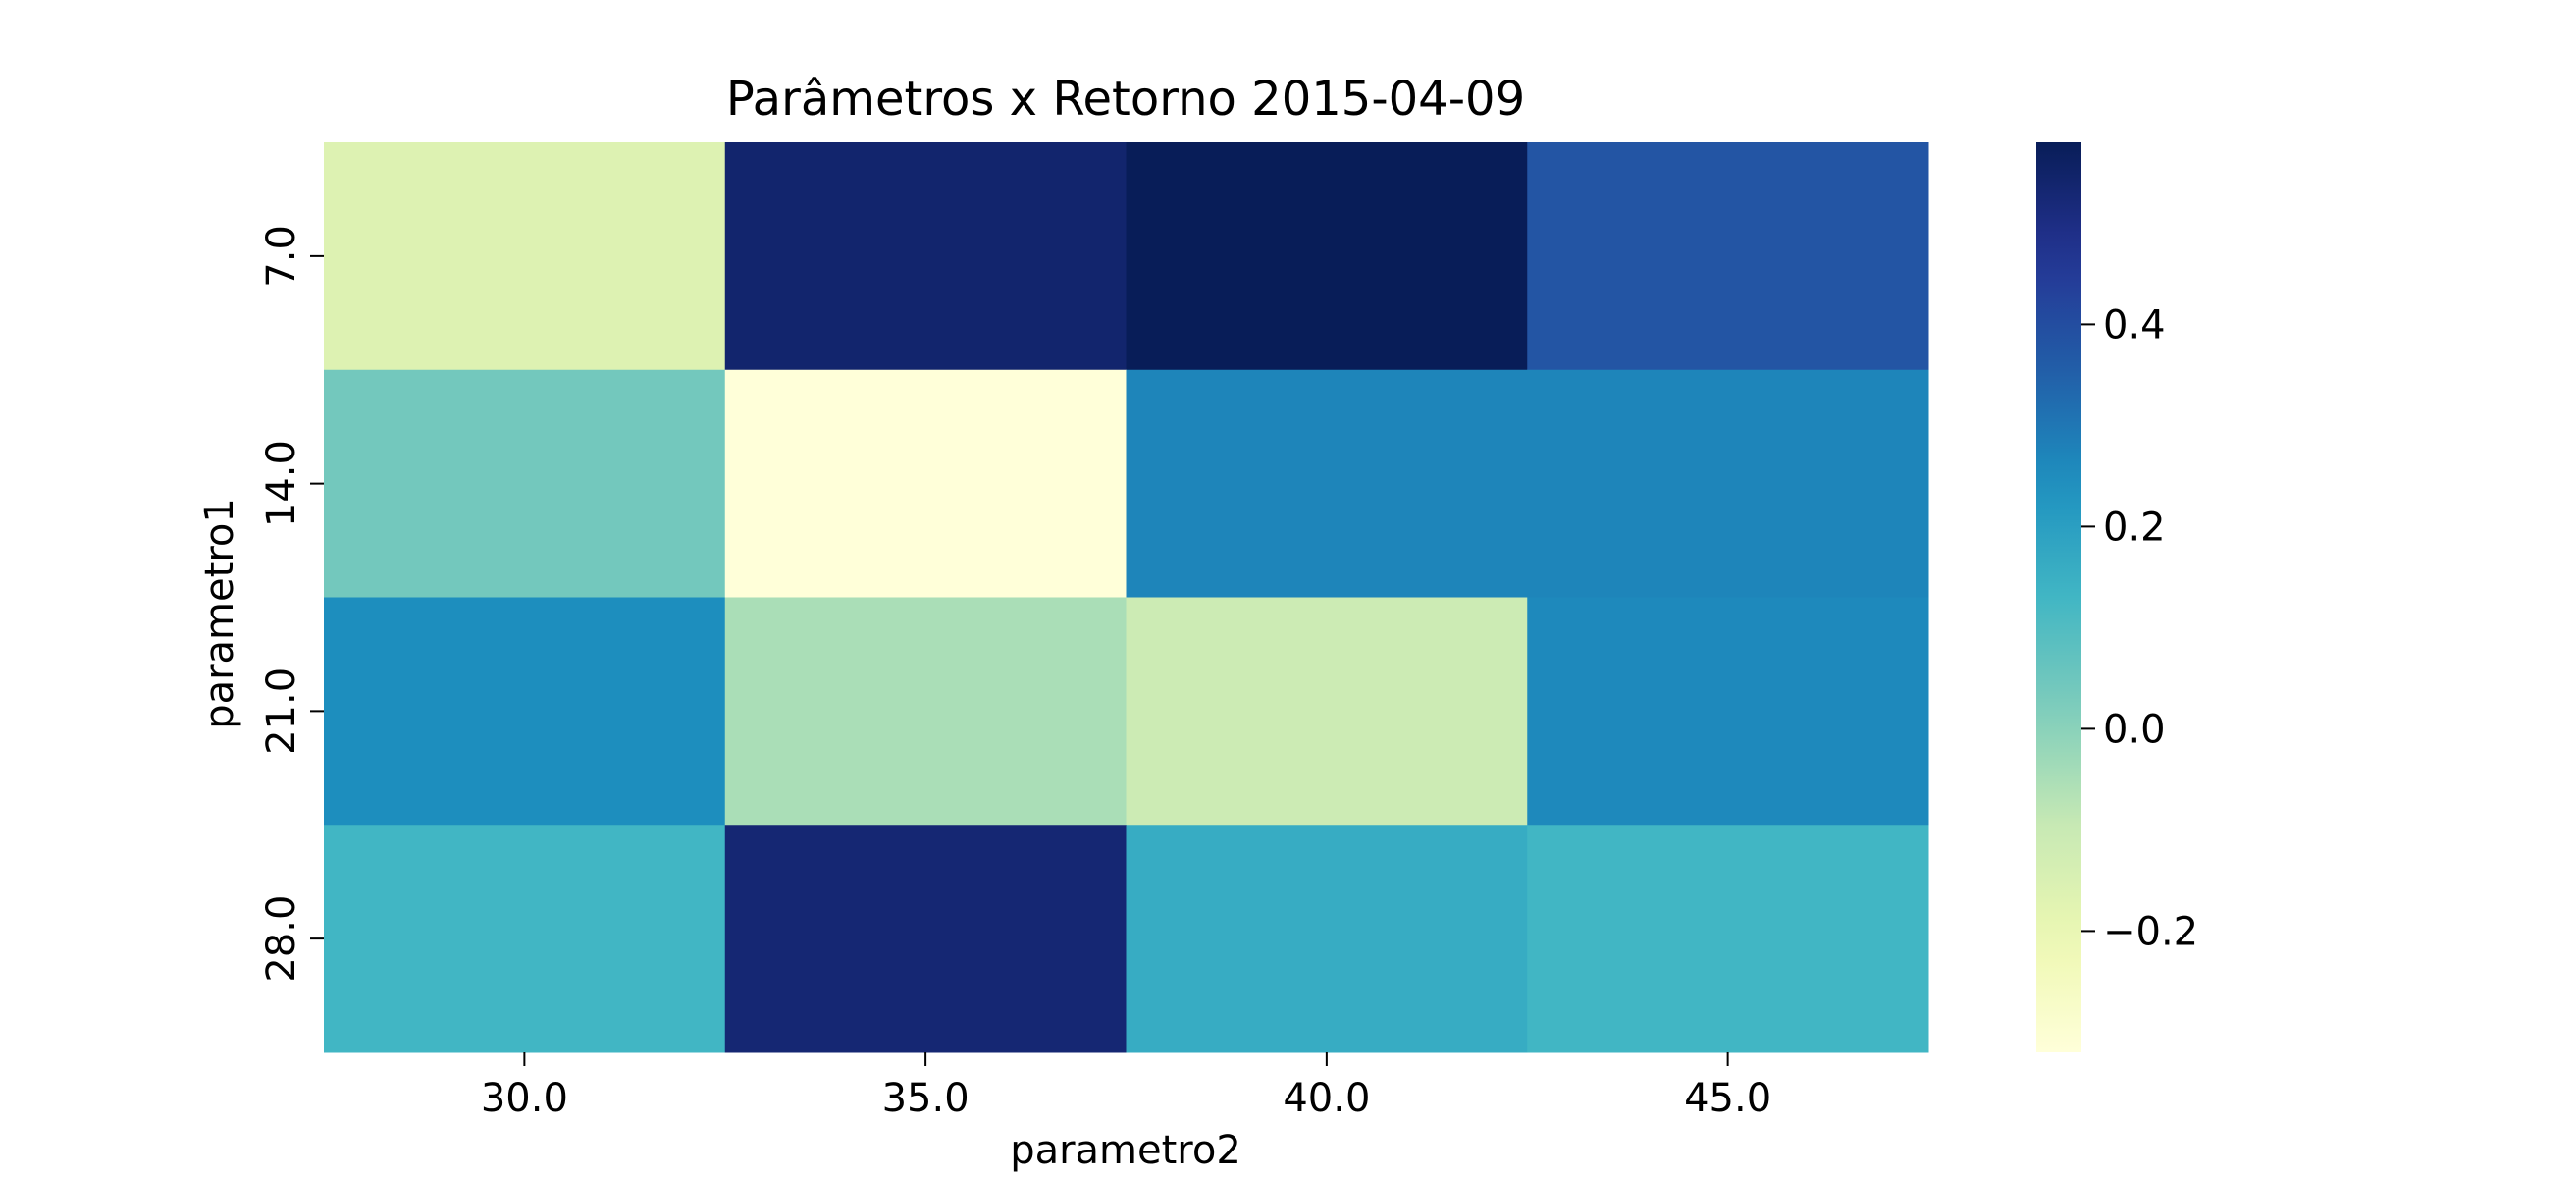  Describe the element at coordinates (1125, 1150) in the screenshot. I see `x-axis-label: parametro2` at that location.